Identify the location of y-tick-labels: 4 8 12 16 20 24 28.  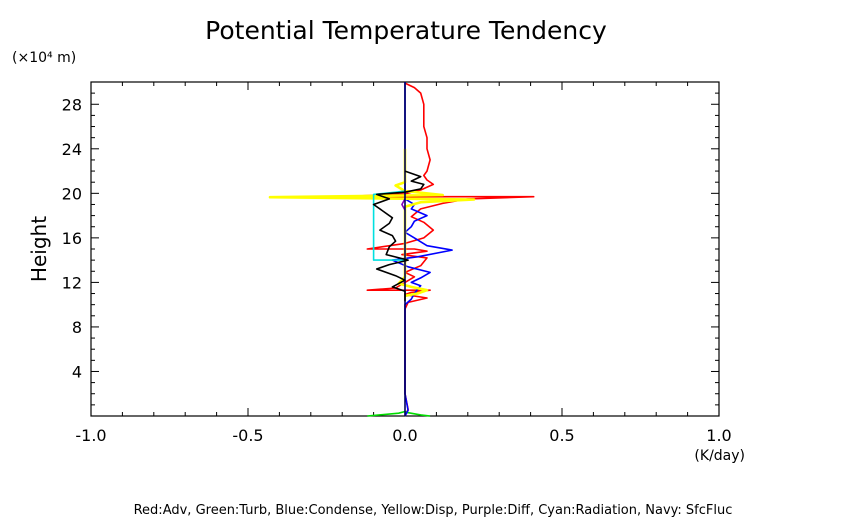
(72, 238).